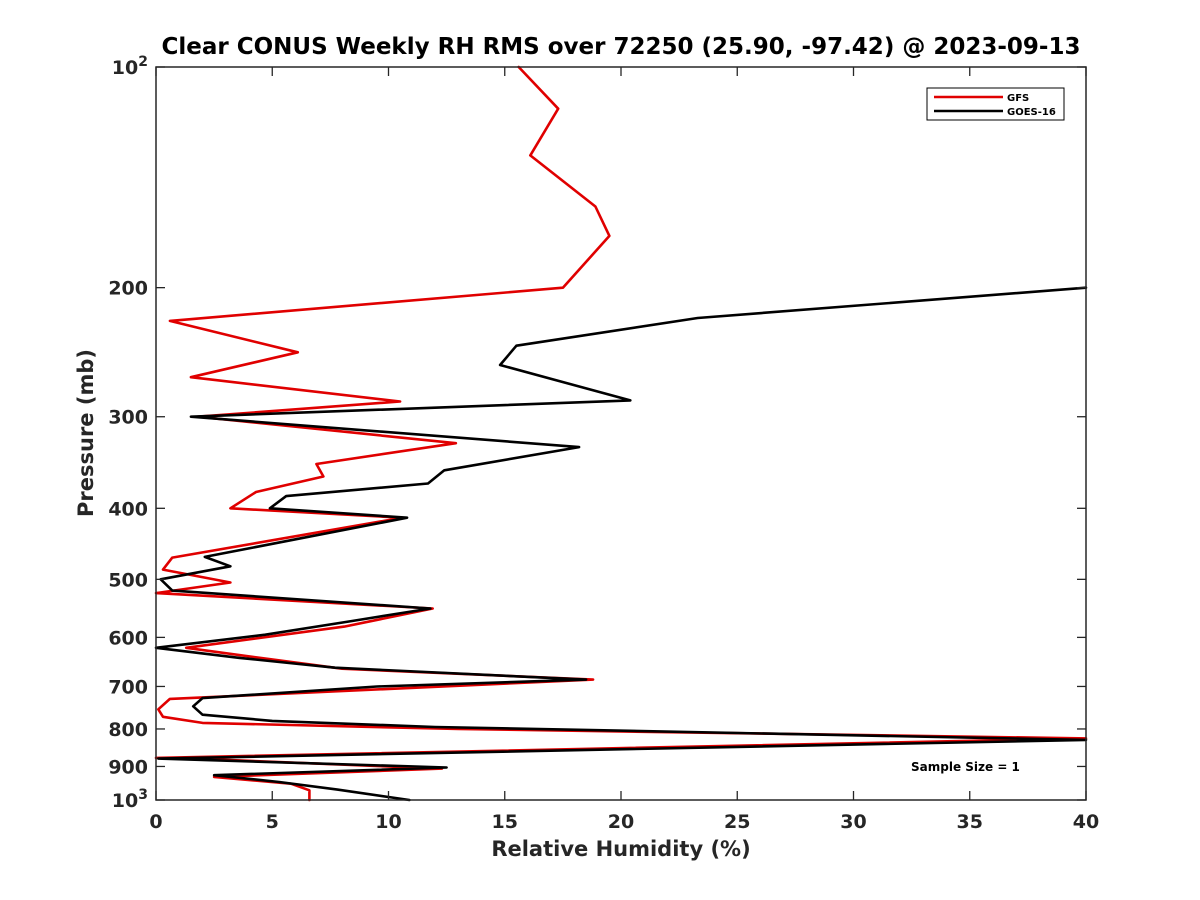 This screenshot has height=900, width=1200. I want to click on y-tick-label: 900, so click(128, 767).